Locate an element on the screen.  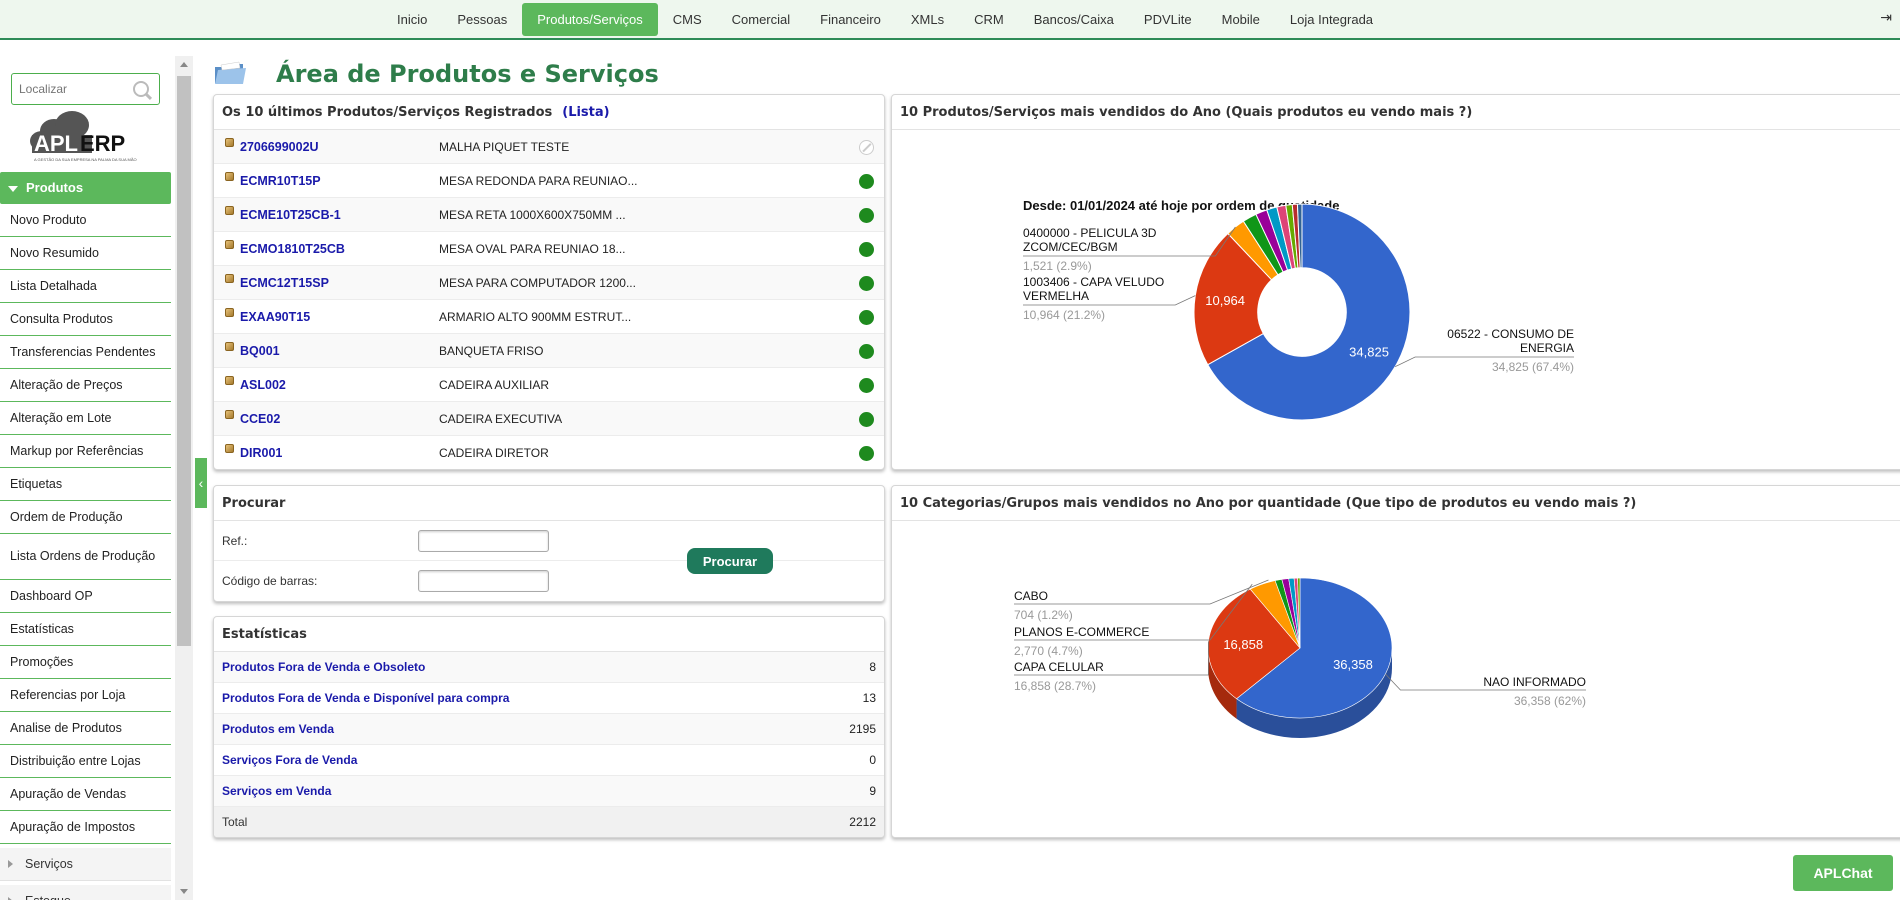
barcode-row: Código de barras: is located at coordinates (549, 581).